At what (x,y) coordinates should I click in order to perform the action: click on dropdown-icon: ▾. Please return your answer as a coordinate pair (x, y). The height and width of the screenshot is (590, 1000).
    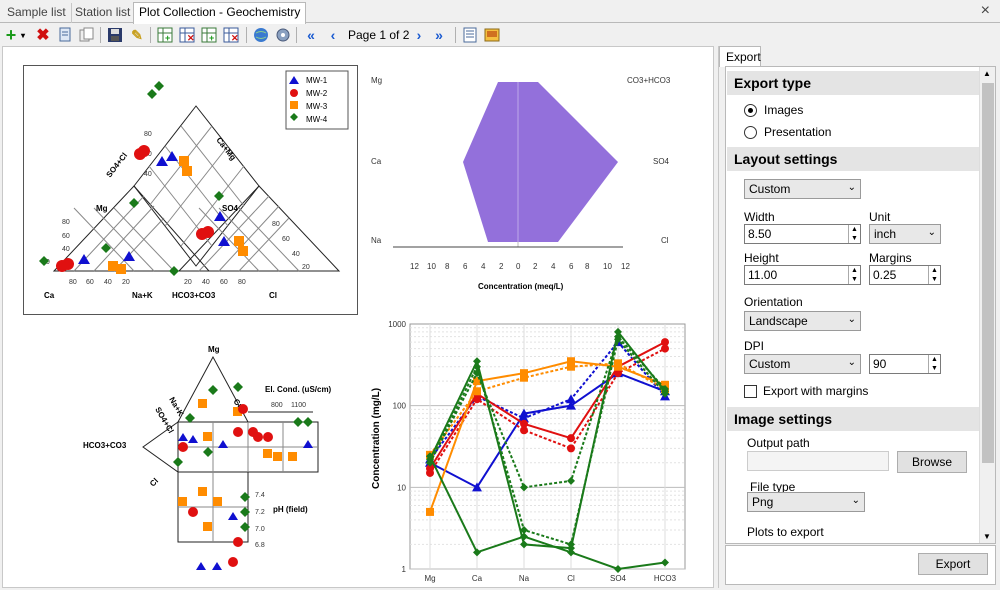
    Looking at the image, I should click on (22, 35).